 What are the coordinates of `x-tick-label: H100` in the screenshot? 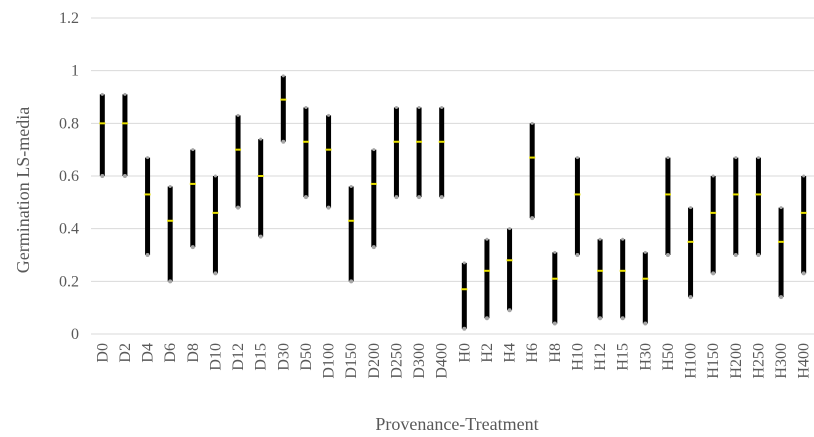 It's located at (691, 361).